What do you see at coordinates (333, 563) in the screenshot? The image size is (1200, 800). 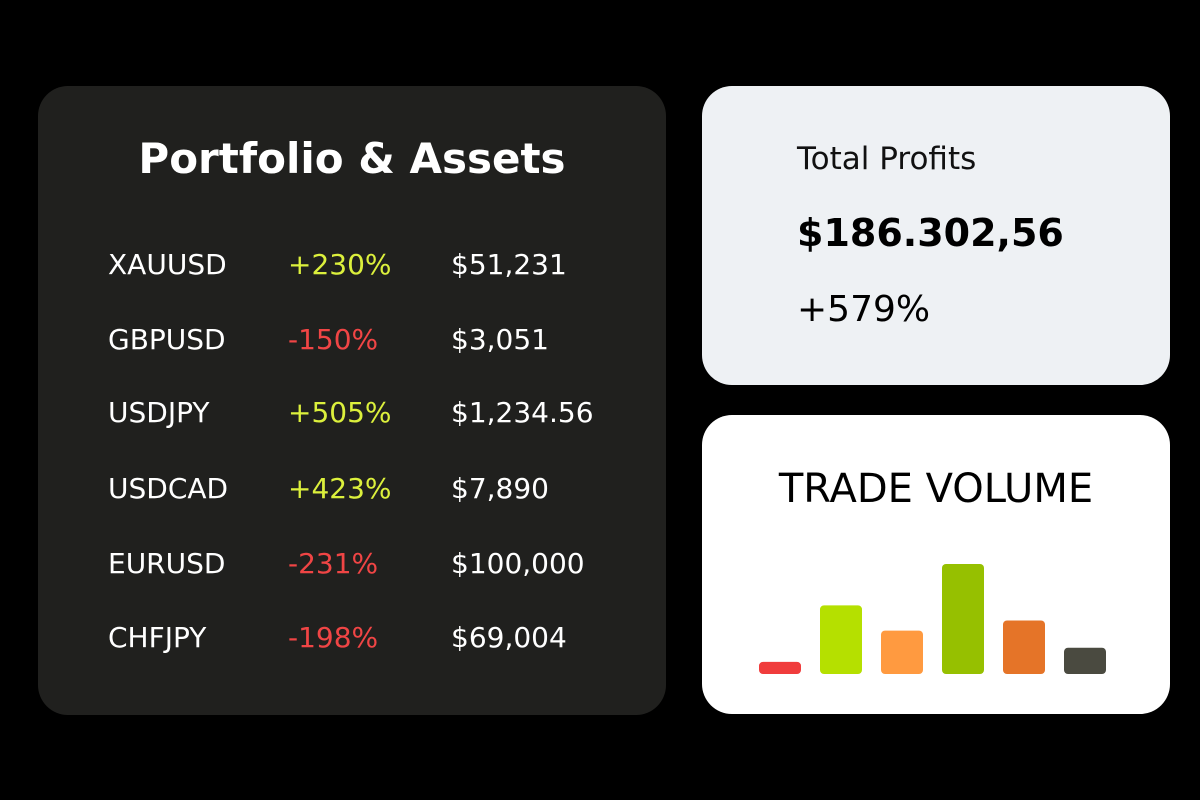 I see `asset-change: -231%` at bounding box center [333, 563].